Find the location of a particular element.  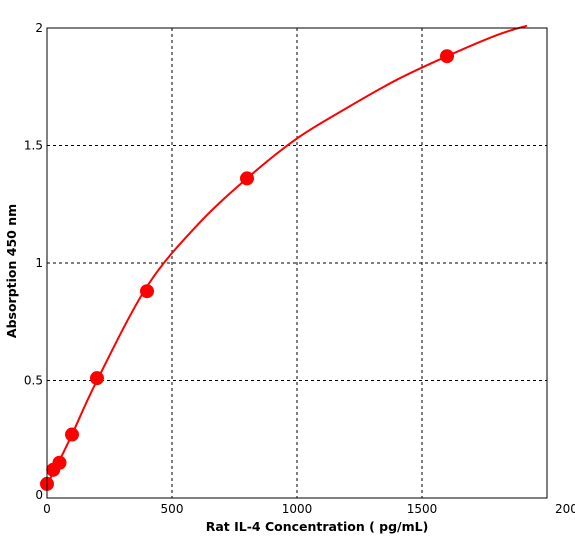

x-tick-label: 0 is located at coordinates (47, 509).